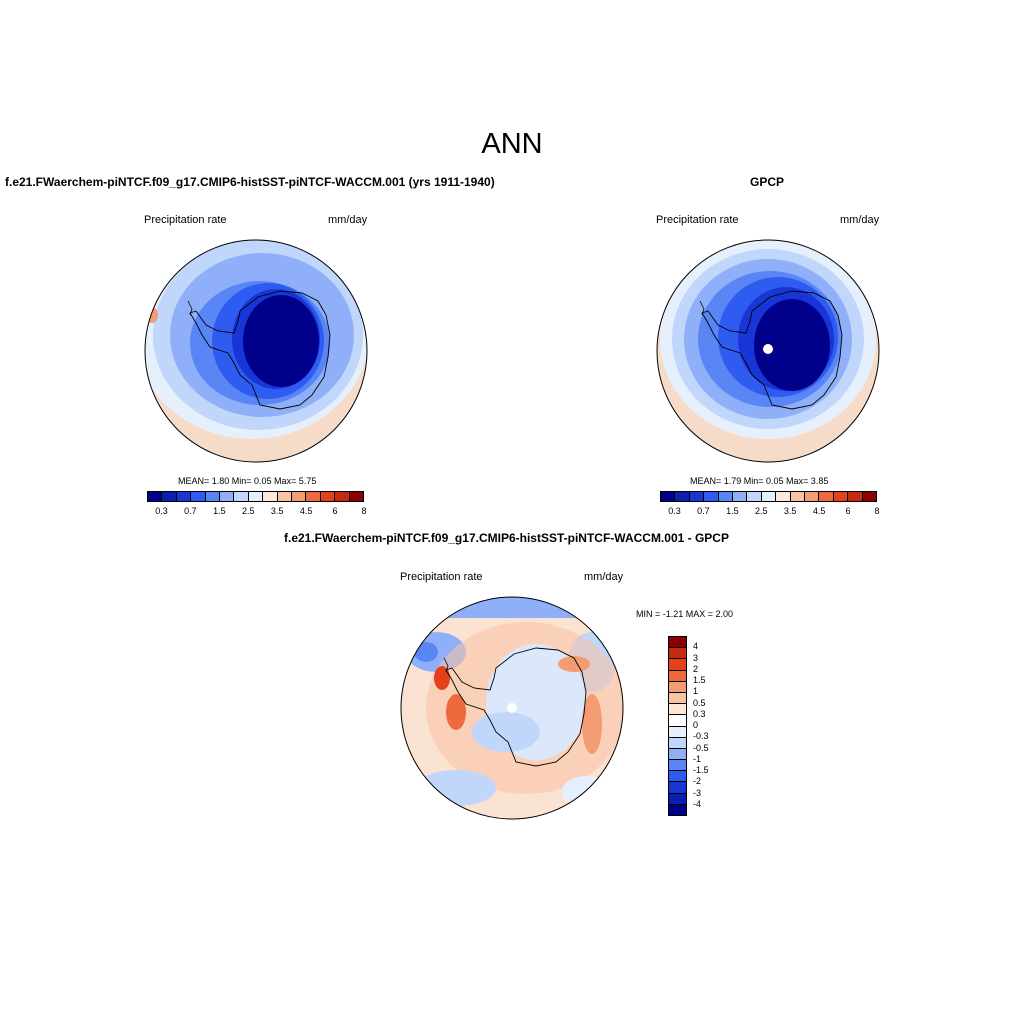 This screenshot has height=1024, width=1024. What do you see at coordinates (257, 512) in the screenshot?
I see `model-colorbar-labels: 0.3 0.7 1.5 2.5 3.5 4.5 6 8` at bounding box center [257, 512].